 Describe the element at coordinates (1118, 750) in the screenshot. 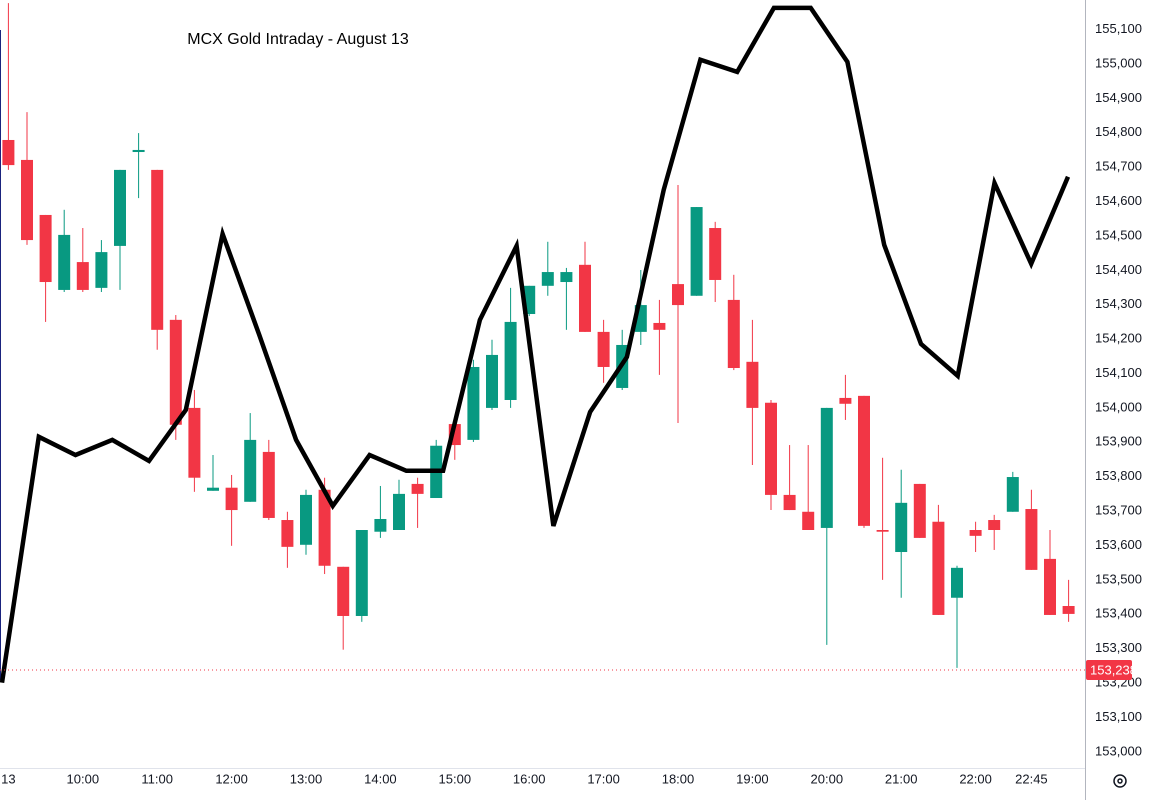

I see `y-tick-label: 153,000` at that location.